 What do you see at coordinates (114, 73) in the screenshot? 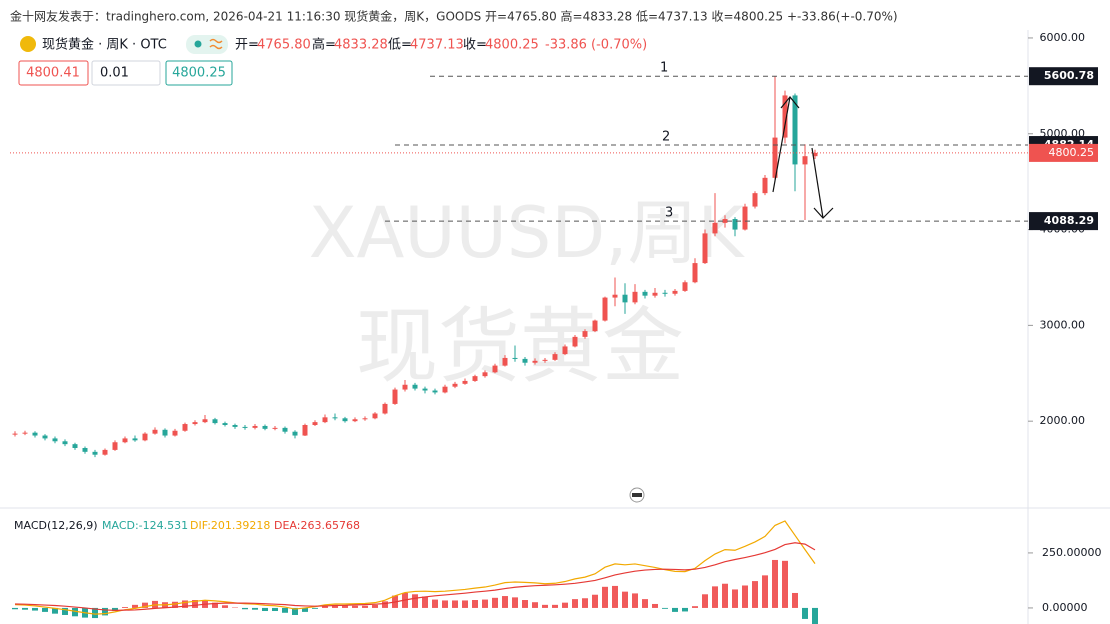
I see `quantity: 0.01` at bounding box center [114, 73].